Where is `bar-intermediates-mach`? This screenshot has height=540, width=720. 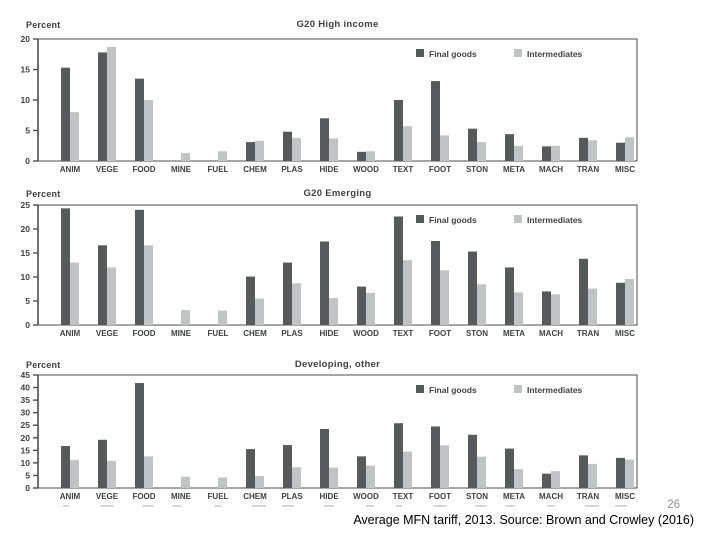
bar-intermediates-mach is located at coordinates (555, 153).